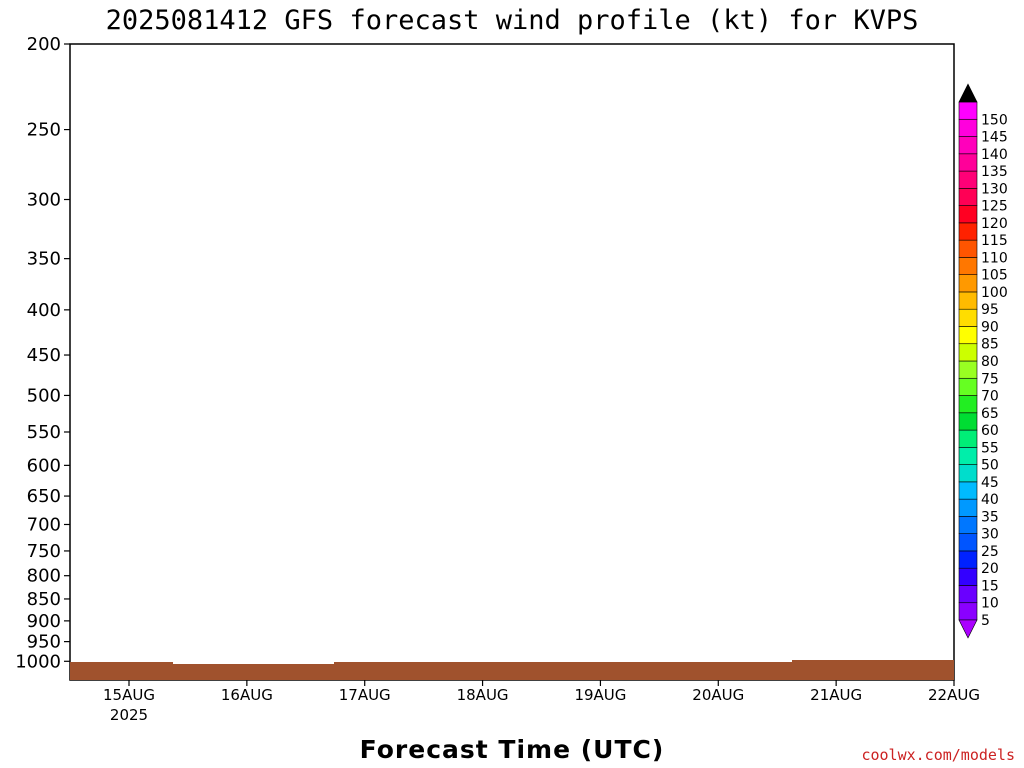  I want to click on colorbar-tick-label: 100, so click(994, 293).